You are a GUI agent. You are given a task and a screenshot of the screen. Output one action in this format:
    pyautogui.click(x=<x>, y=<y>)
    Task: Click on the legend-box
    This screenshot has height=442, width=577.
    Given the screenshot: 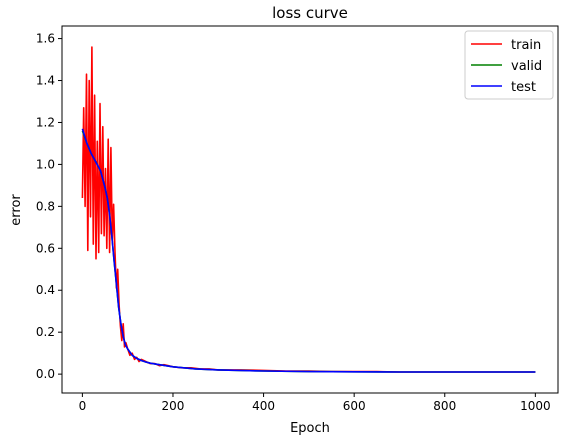 What is the action you would take?
    pyautogui.click(x=509, y=65)
    